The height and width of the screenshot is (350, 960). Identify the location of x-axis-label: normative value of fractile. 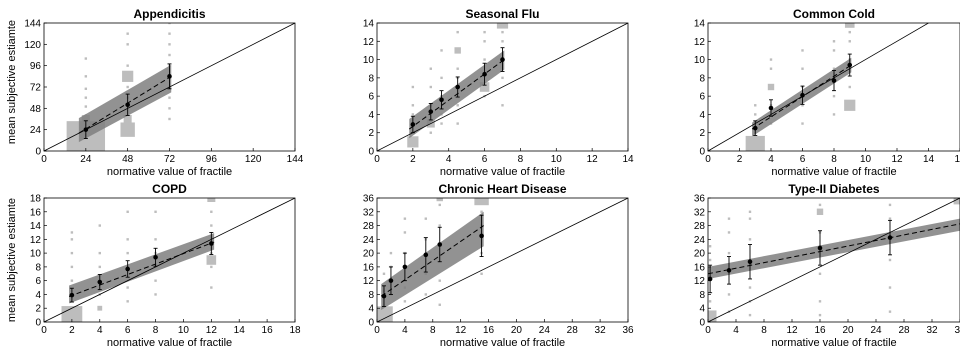
(502, 343).